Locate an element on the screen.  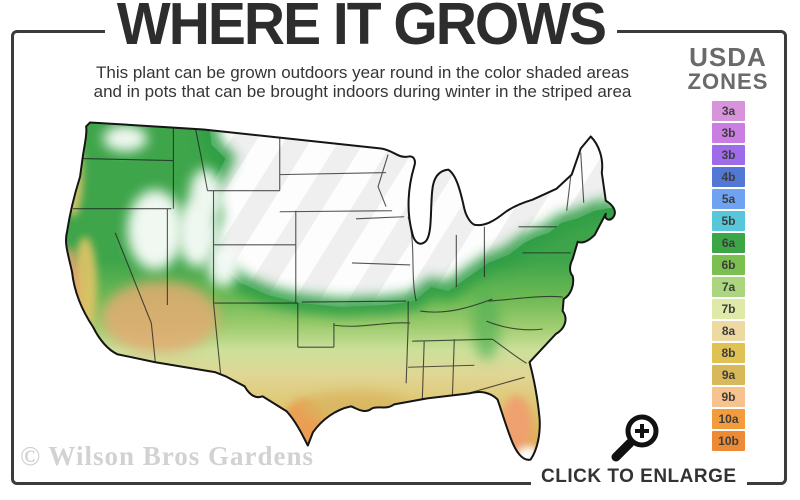
zone-swatch: 3a is located at coordinates (728, 111).